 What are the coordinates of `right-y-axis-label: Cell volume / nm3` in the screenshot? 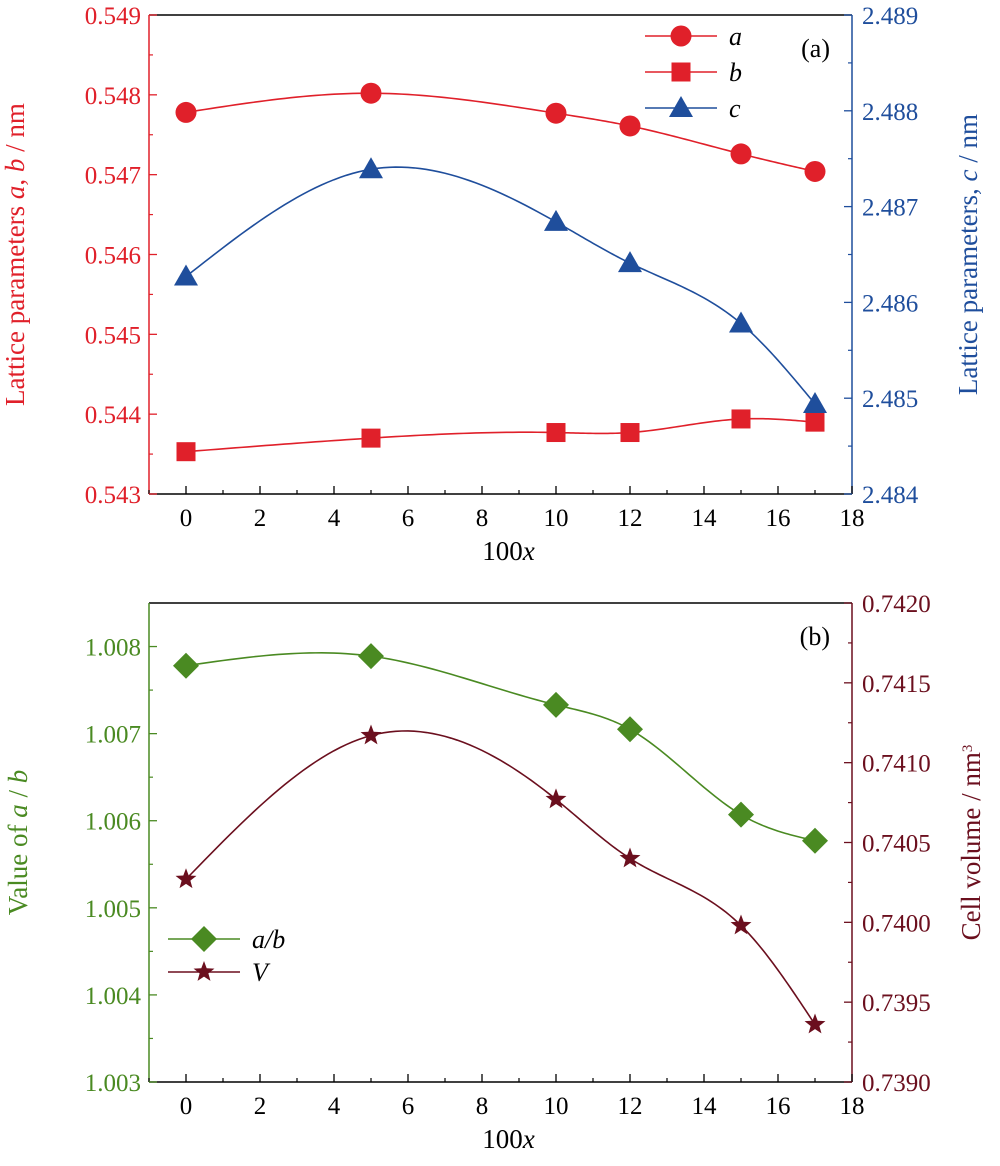 It's located at (971, 843).